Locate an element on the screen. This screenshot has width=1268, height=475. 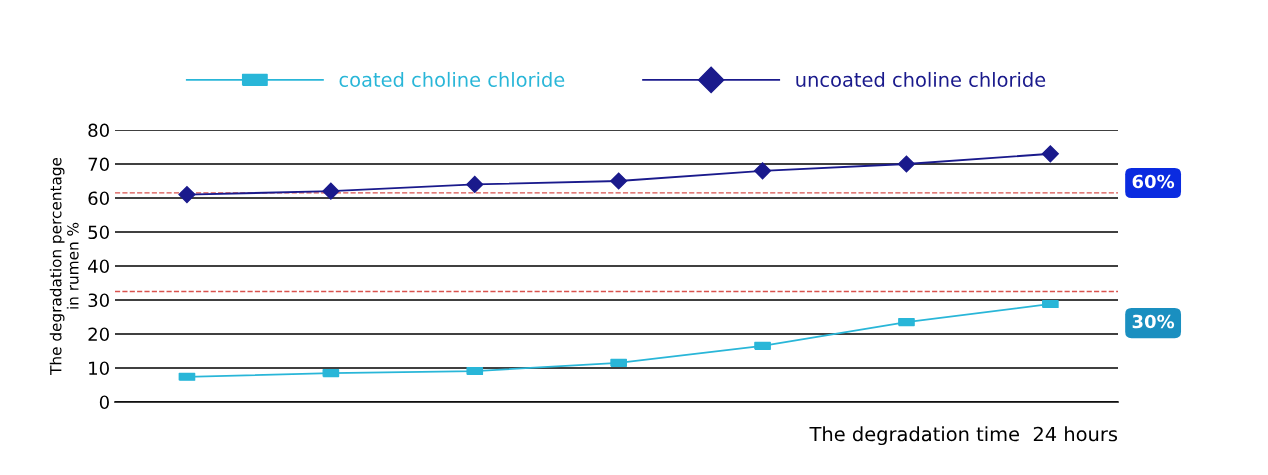
y-tick-label: 50 is located at coordinates (98, 232).